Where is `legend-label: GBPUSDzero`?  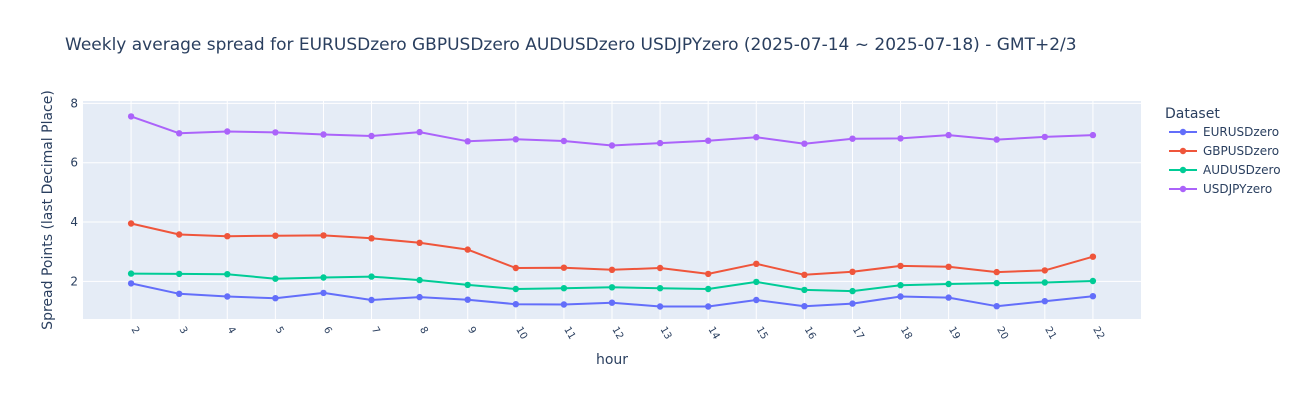
legend-label: GBPUSDzero is located at coordinates (1241, 151).